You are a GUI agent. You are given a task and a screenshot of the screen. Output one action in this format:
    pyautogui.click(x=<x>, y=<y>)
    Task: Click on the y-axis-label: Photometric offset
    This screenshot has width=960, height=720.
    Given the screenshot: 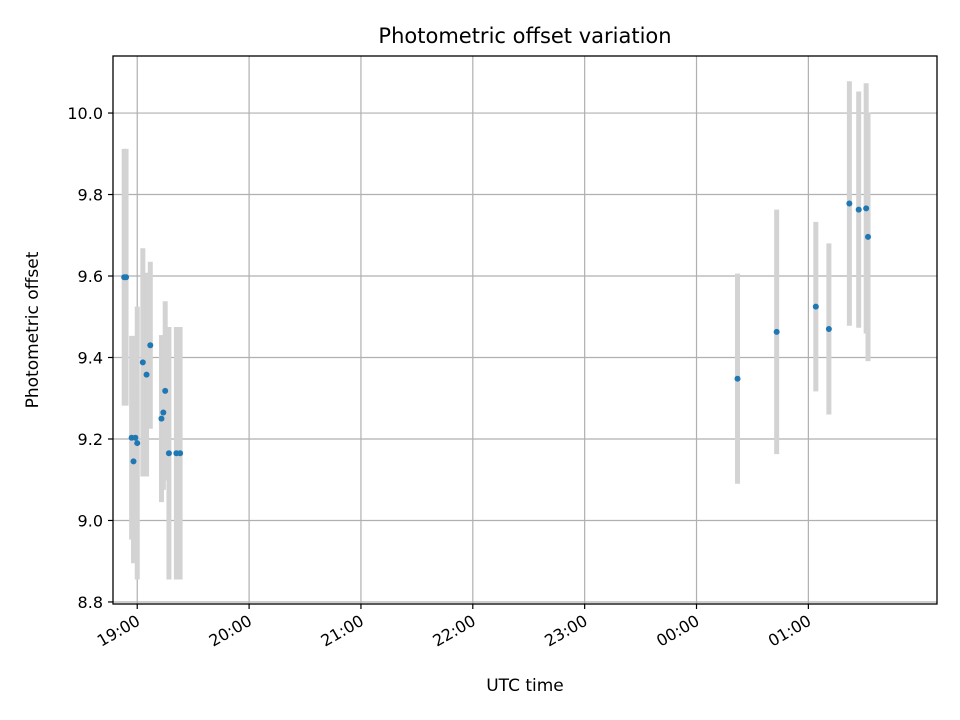 What is the action you would take?
    pyautogui.click(x=33, y=329)
    